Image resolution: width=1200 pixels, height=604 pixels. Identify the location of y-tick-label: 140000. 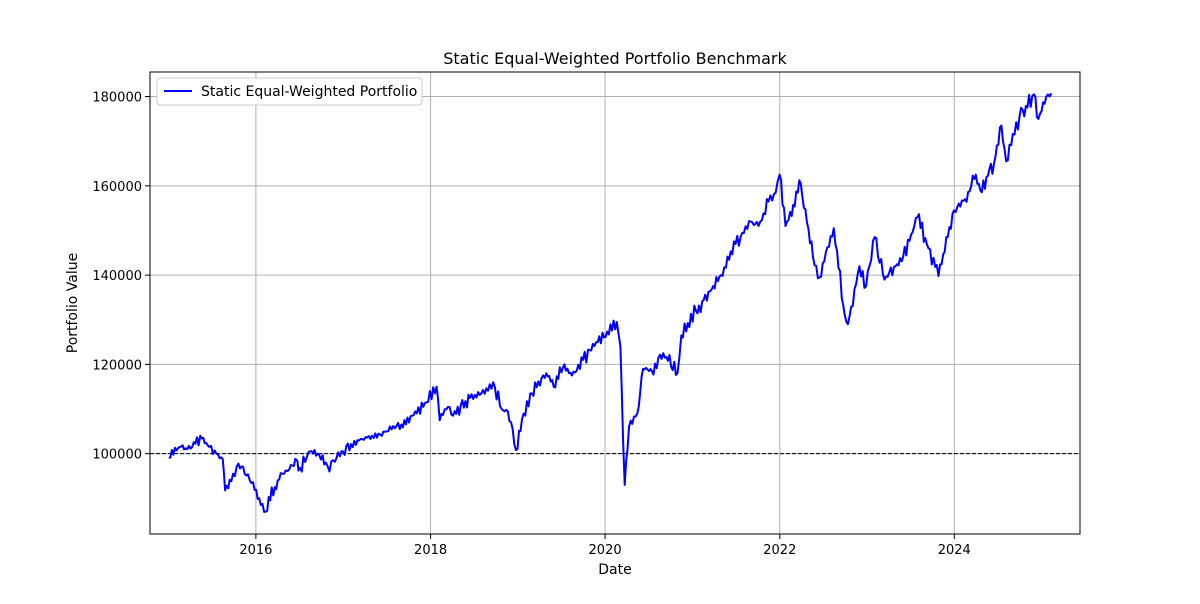
(117, 276).